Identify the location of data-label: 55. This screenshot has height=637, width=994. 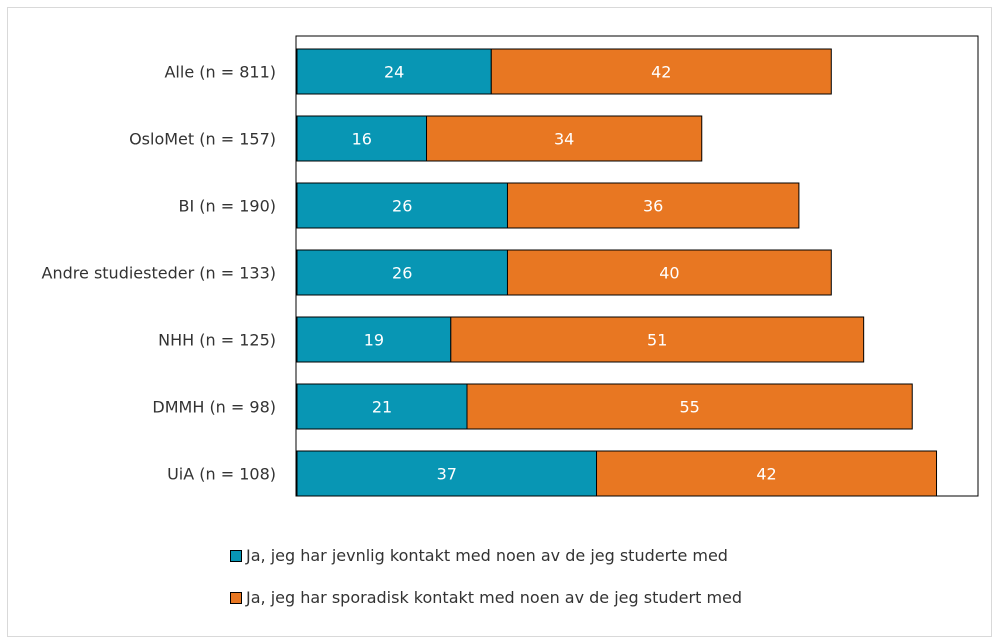
(689, 407).